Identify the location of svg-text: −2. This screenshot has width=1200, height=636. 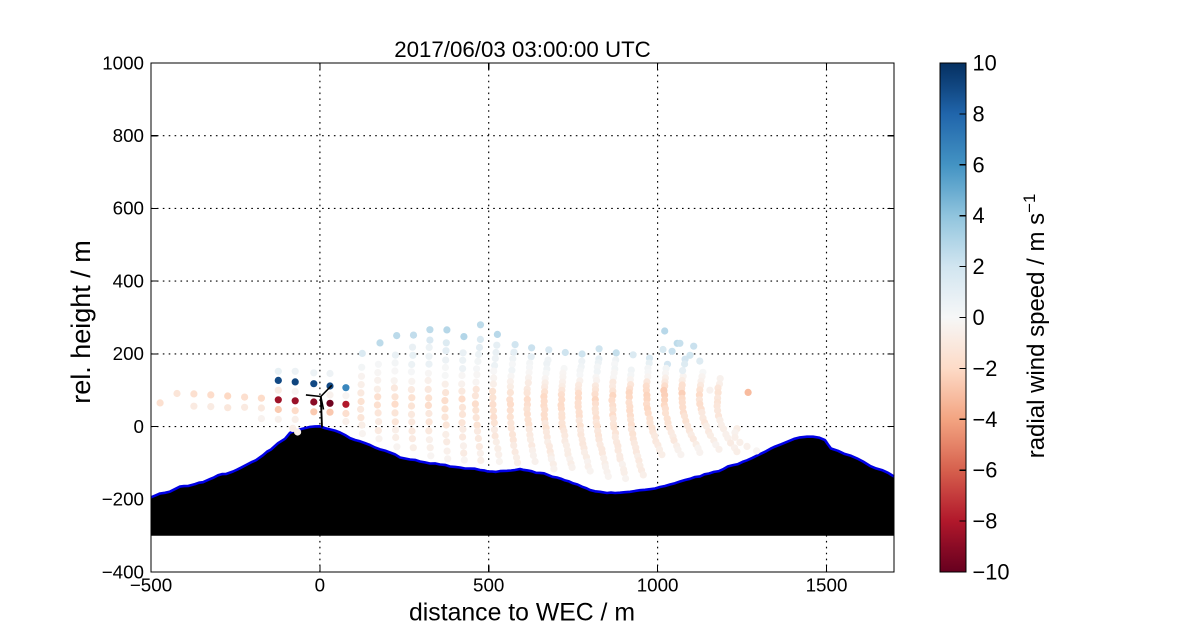
(985, 368).